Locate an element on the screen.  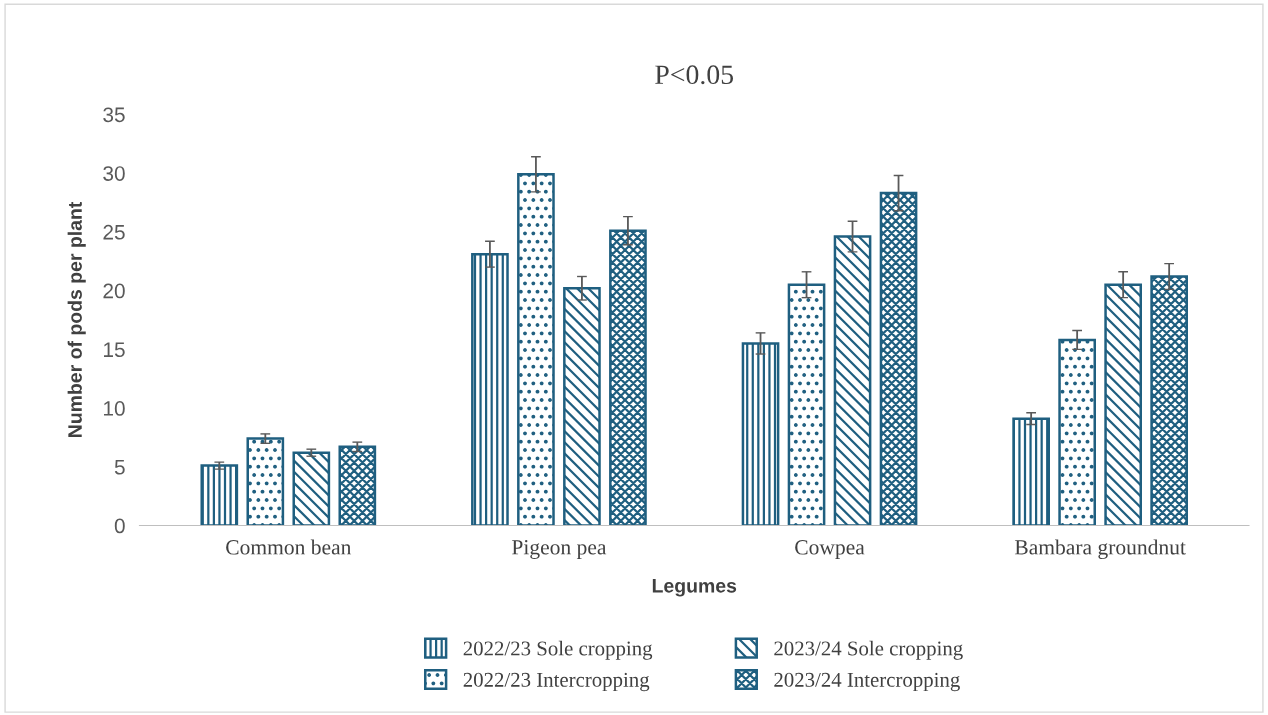
legend-label: 2023/24 Intercropping is located at coordinates (867, 682).